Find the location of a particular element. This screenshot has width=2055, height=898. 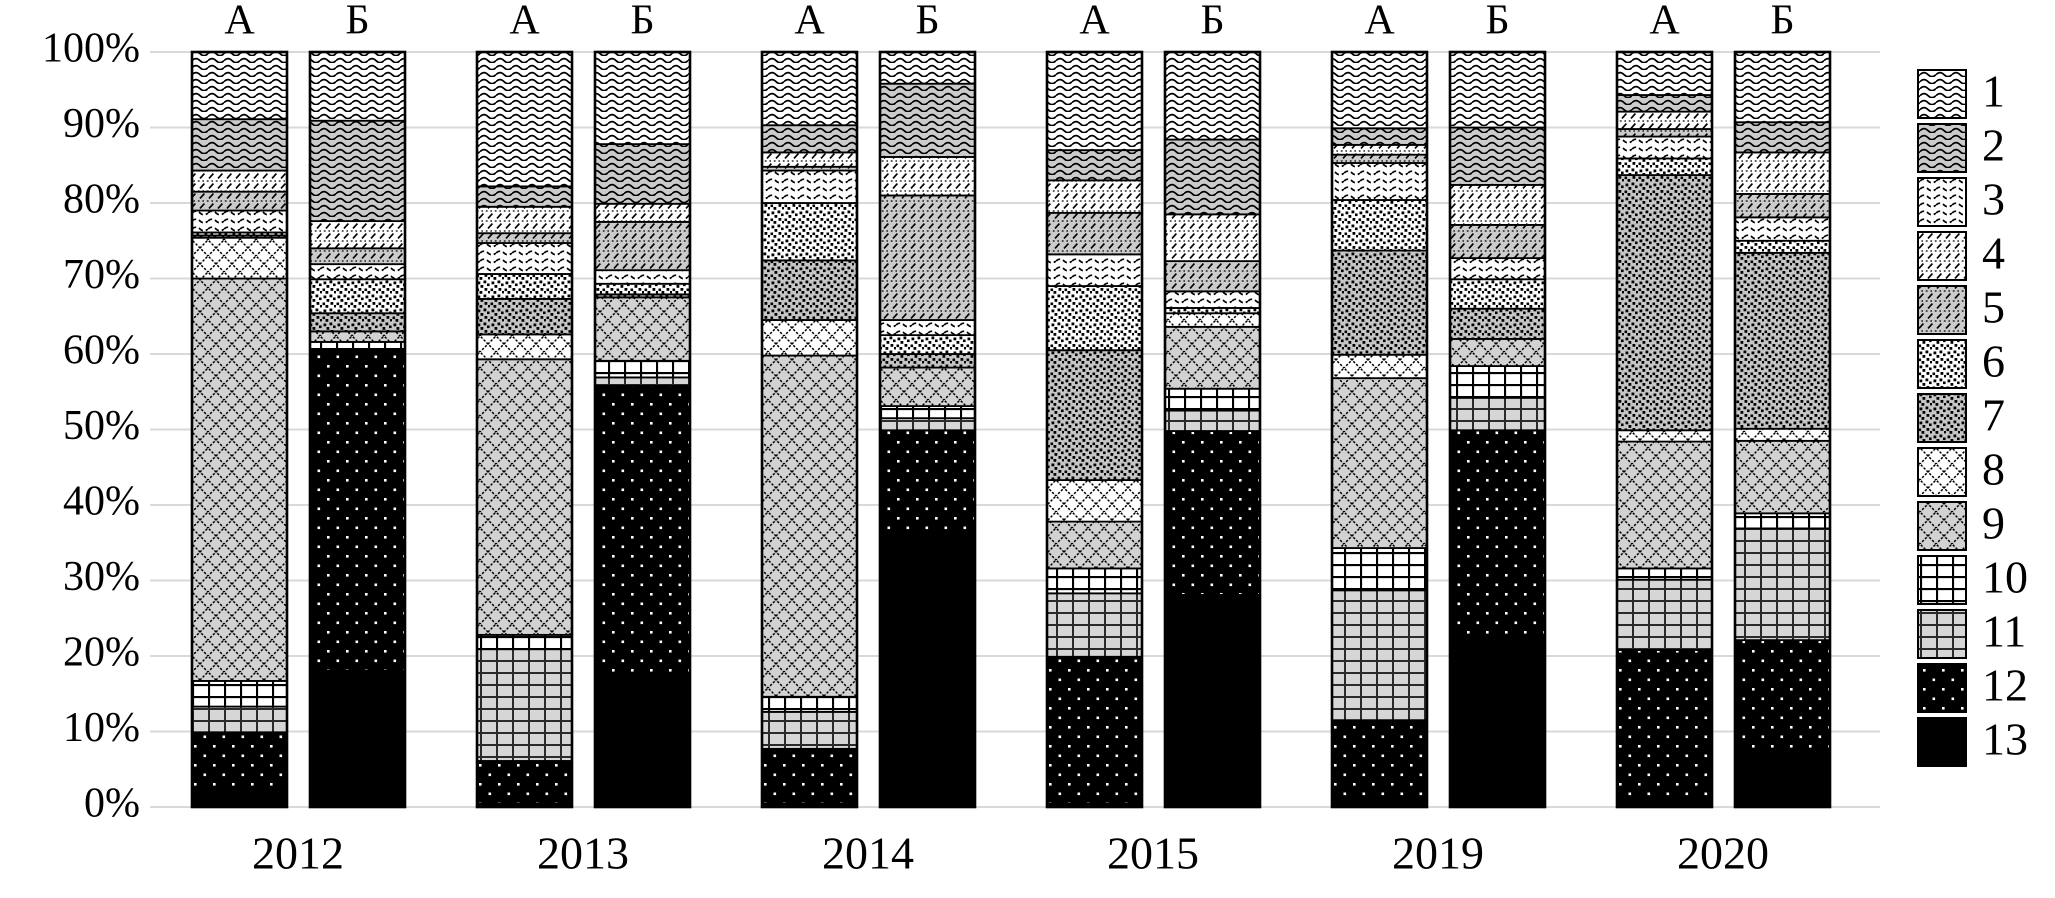

y-axis-tick-label: 0% is located at coordinates (112, 804).